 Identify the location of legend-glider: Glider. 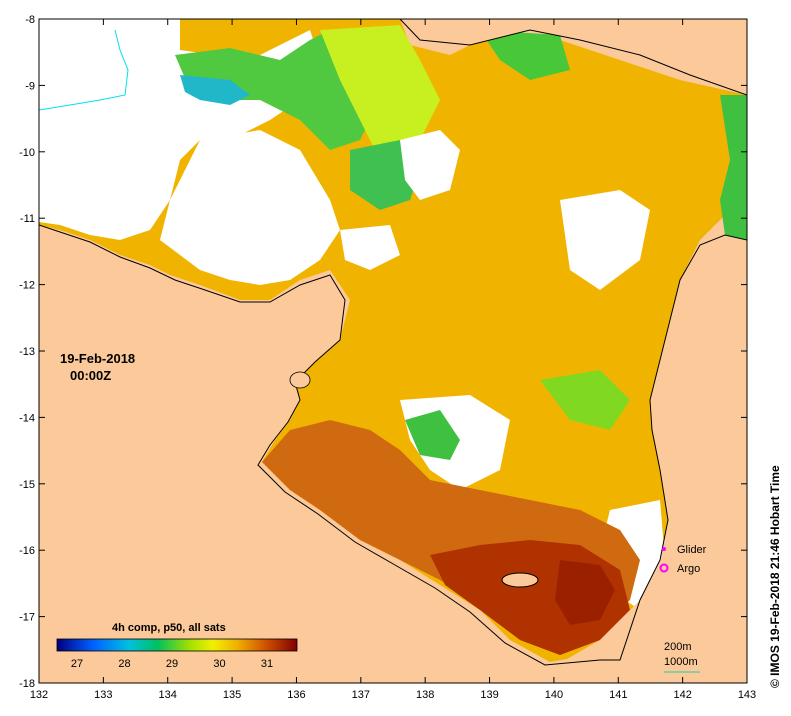
(684, 550).